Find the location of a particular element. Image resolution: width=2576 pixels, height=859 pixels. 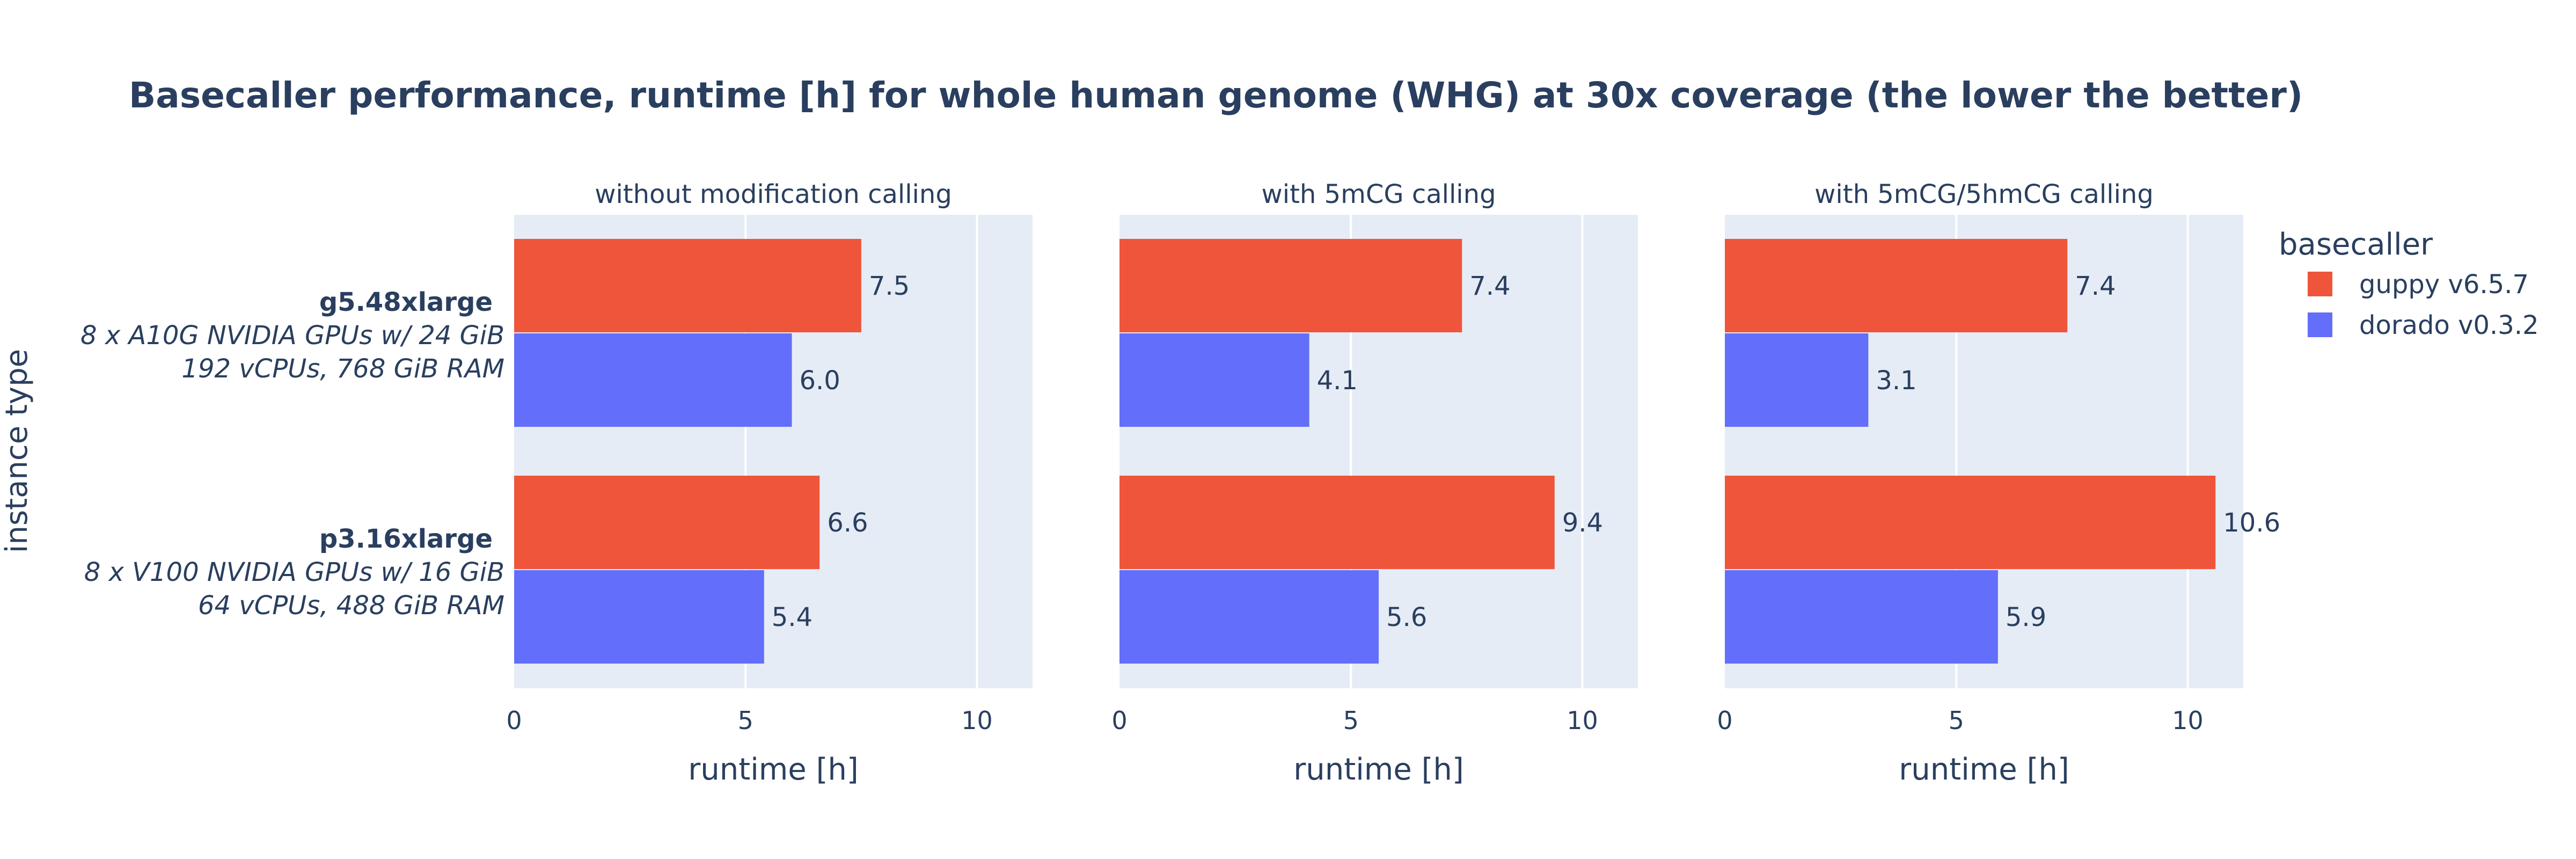

category-gpu: 8 x A10G NVIDIA GPUs w/ 24 GiB is located at coordinates (292, 336).